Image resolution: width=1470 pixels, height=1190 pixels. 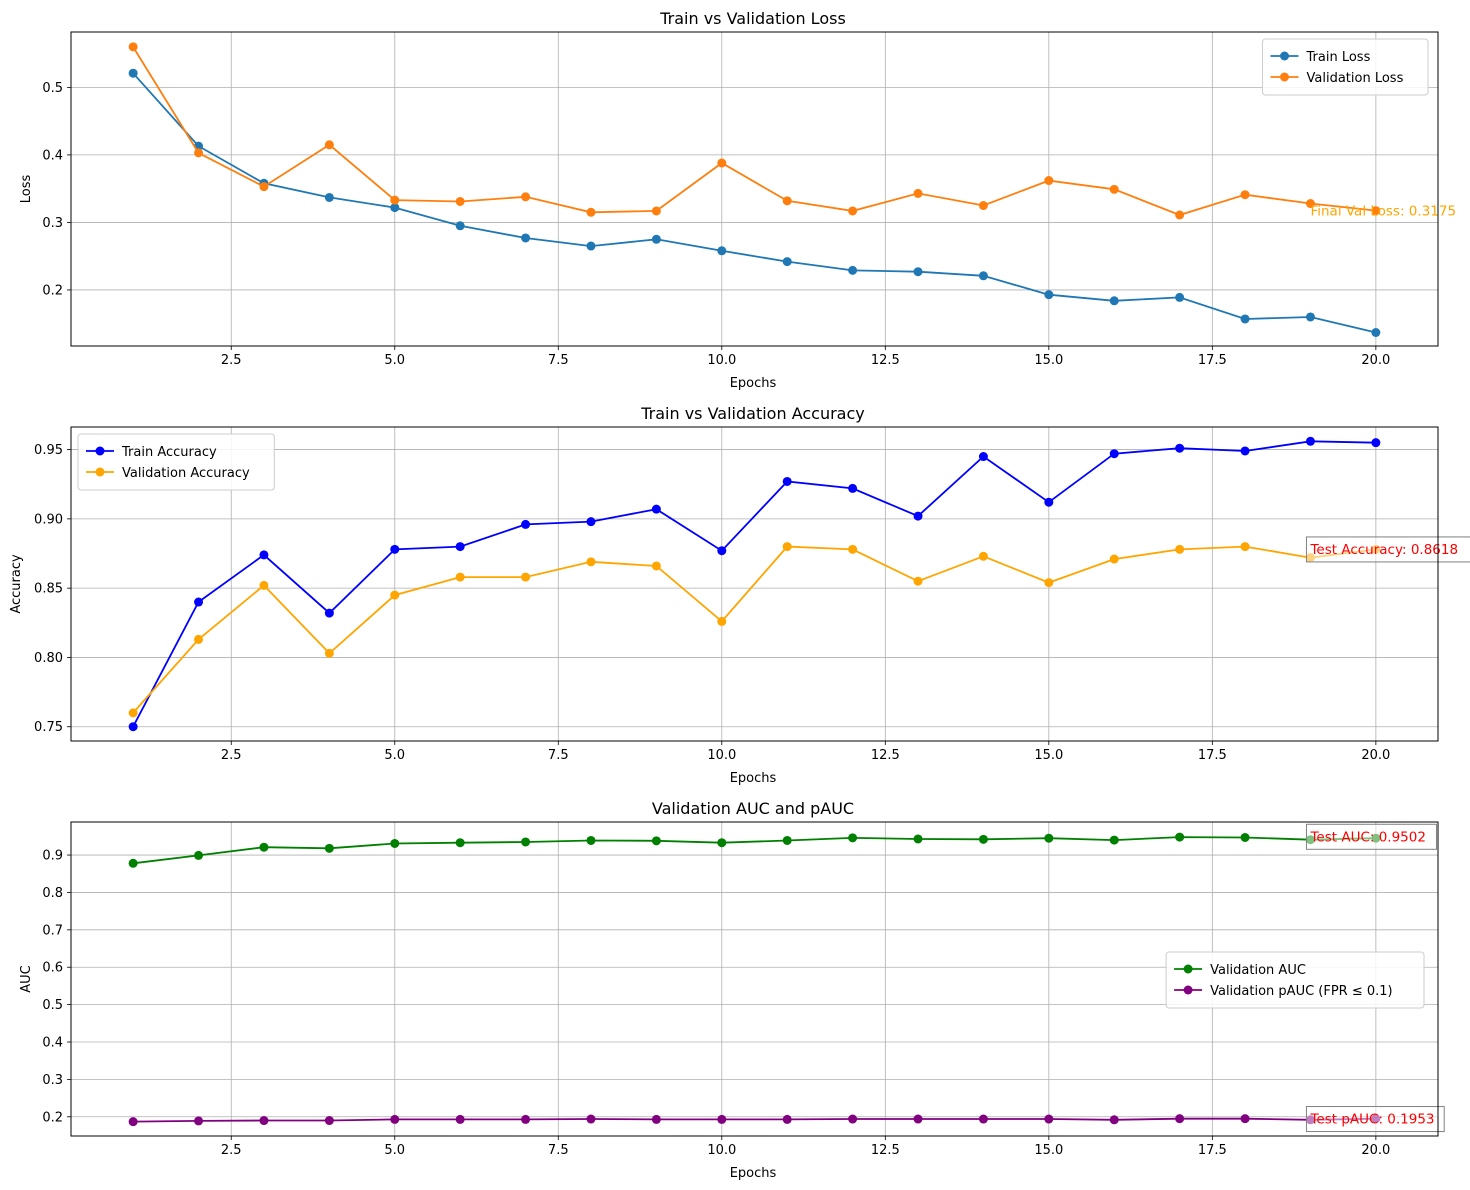 What do you see at coordinates (558, 360) in the screenshot?
I see `loss-x-tick-label: 7.5` at bounding box center [558, 360].